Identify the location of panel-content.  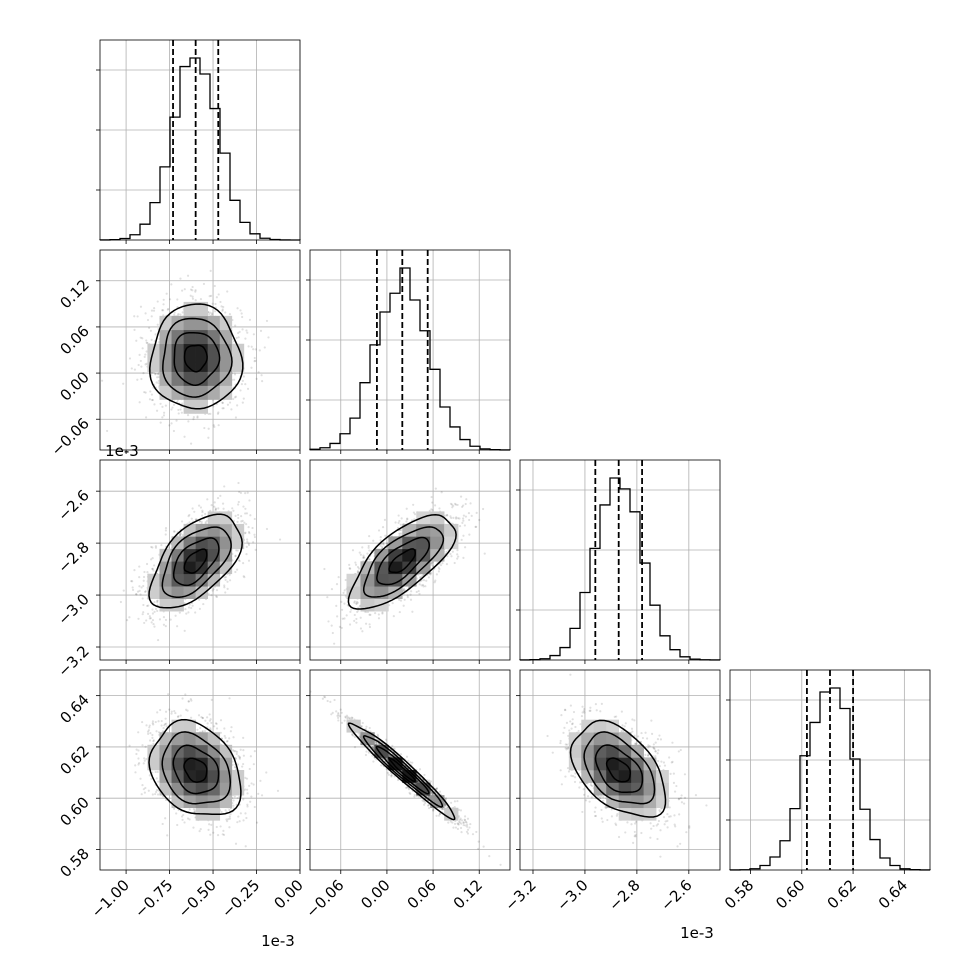
(185, 357).